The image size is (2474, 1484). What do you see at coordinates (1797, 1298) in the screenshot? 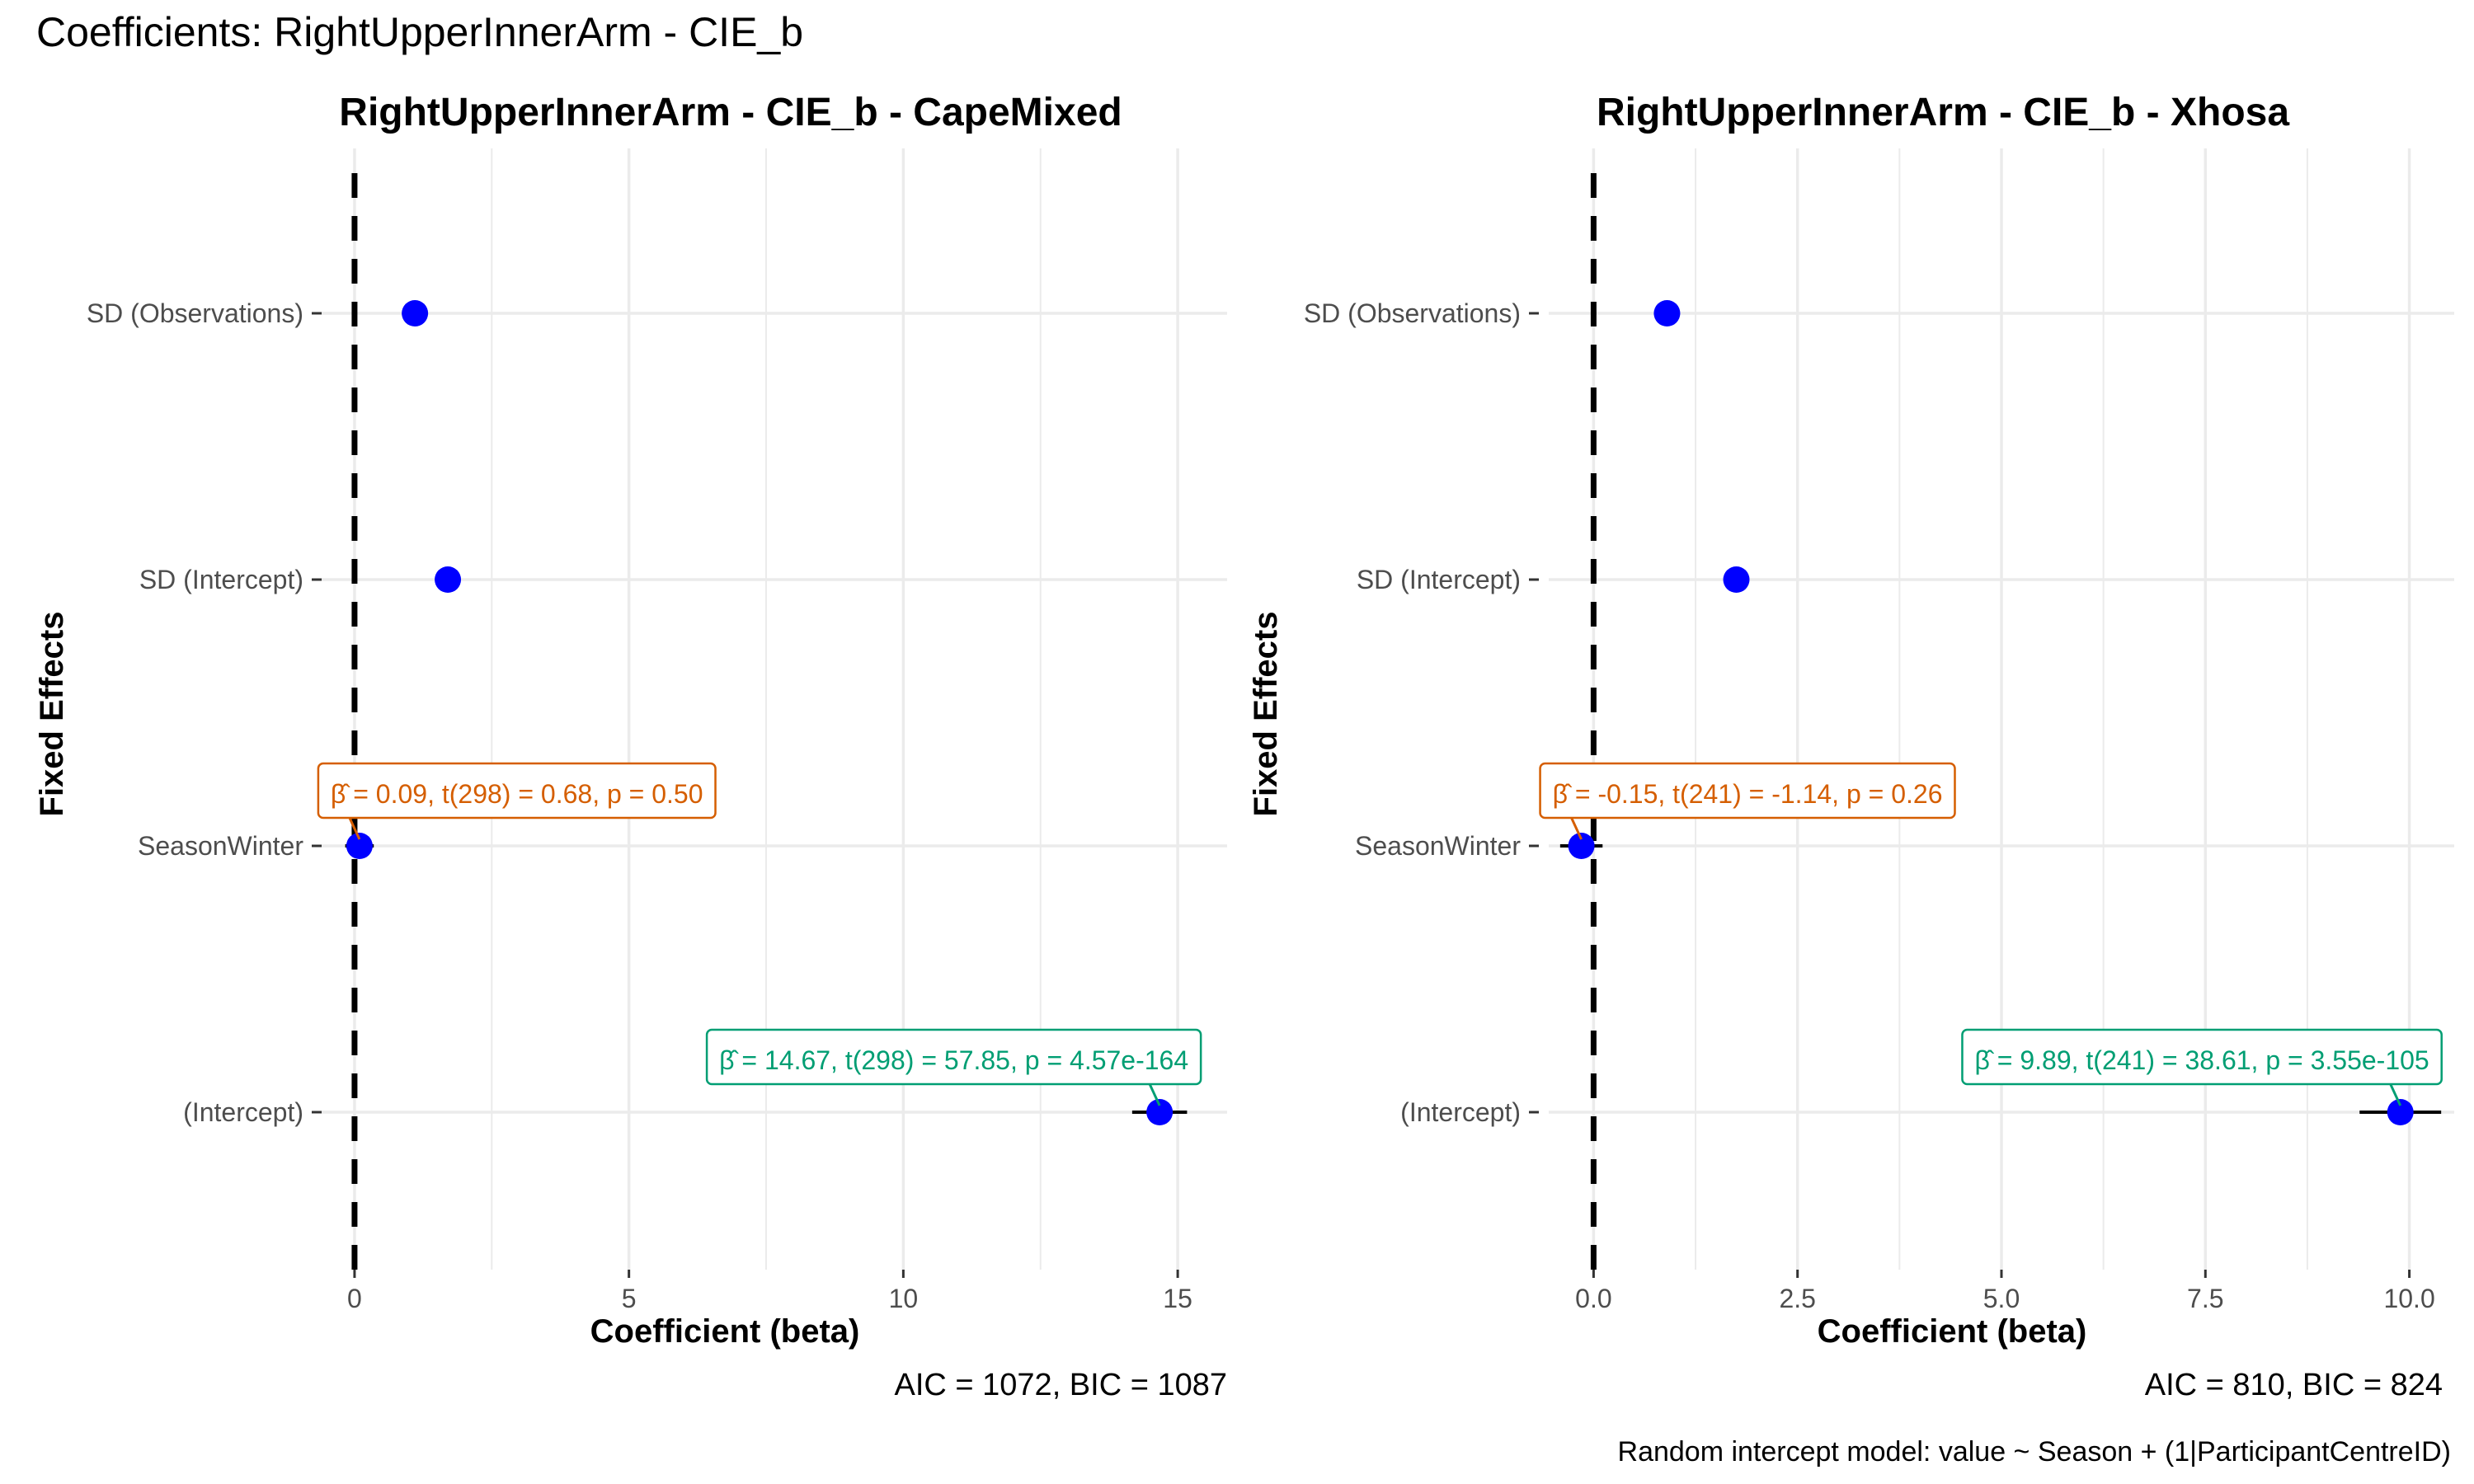
I see `x-tick-label: 2.5` at bounding box center [1797, 1298].